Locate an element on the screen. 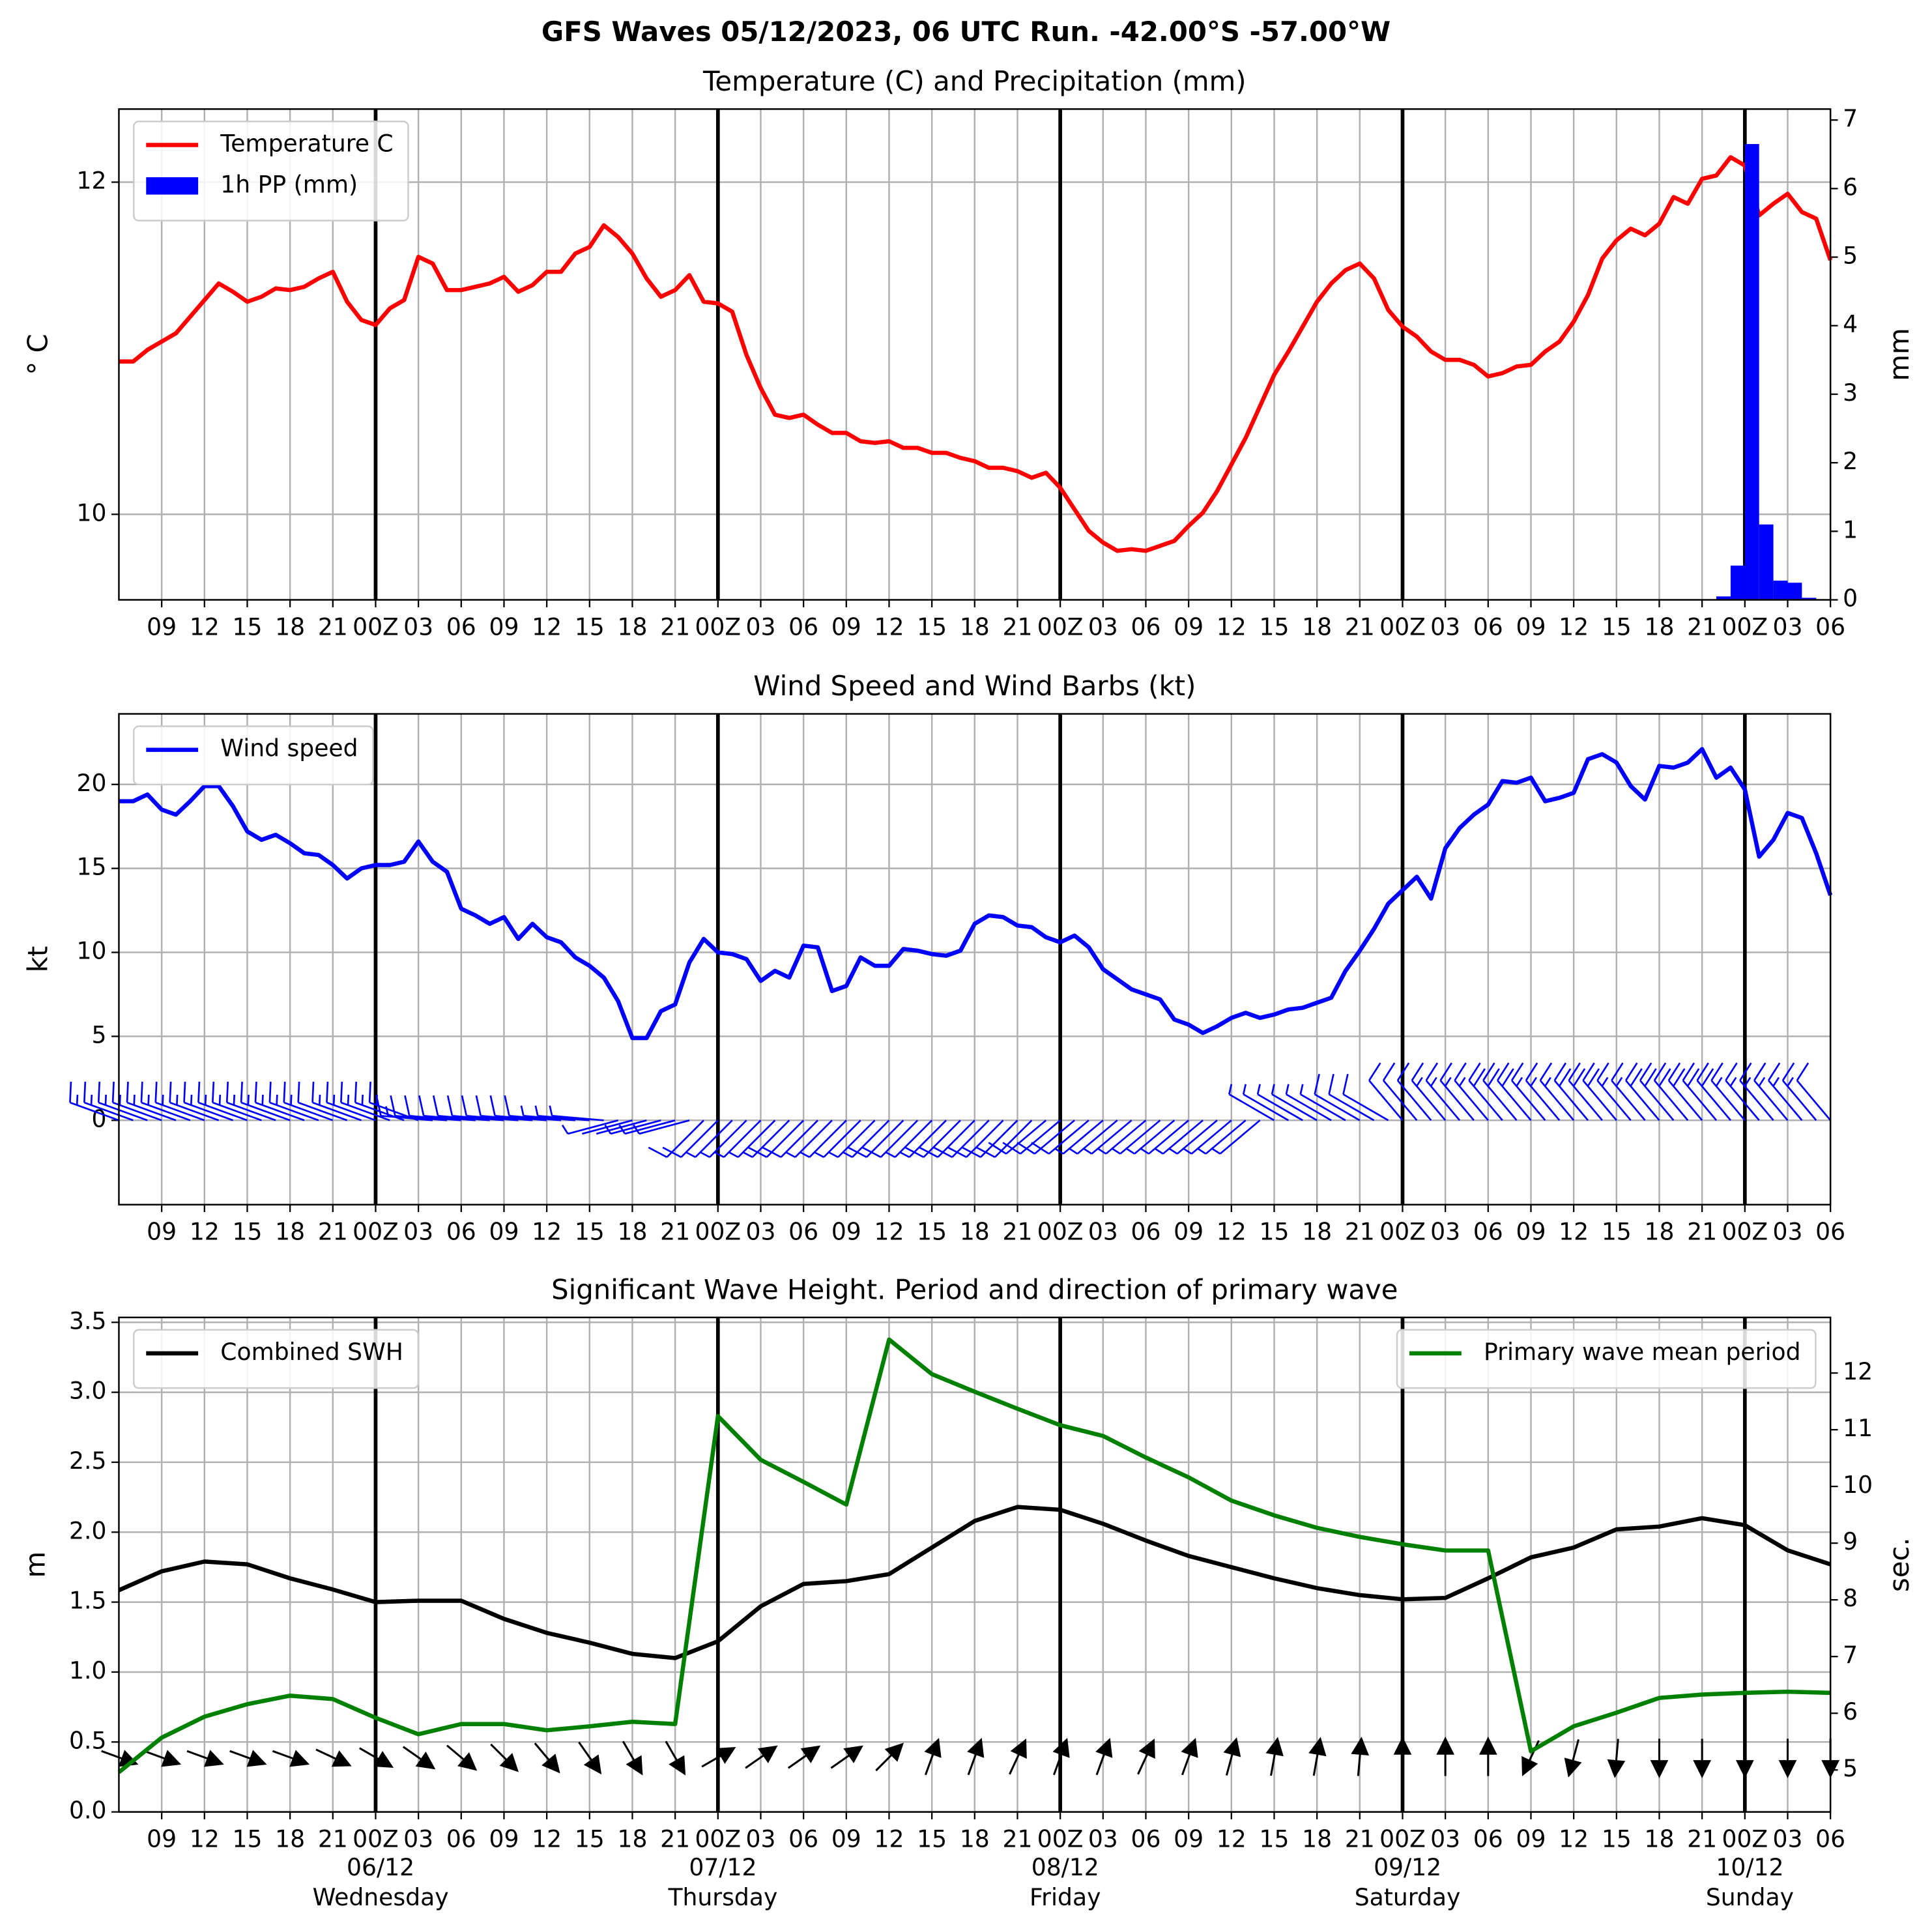 The image size is (1932, 1921). y2-tick-label: 6 is located at coordinates (1850, 1711).